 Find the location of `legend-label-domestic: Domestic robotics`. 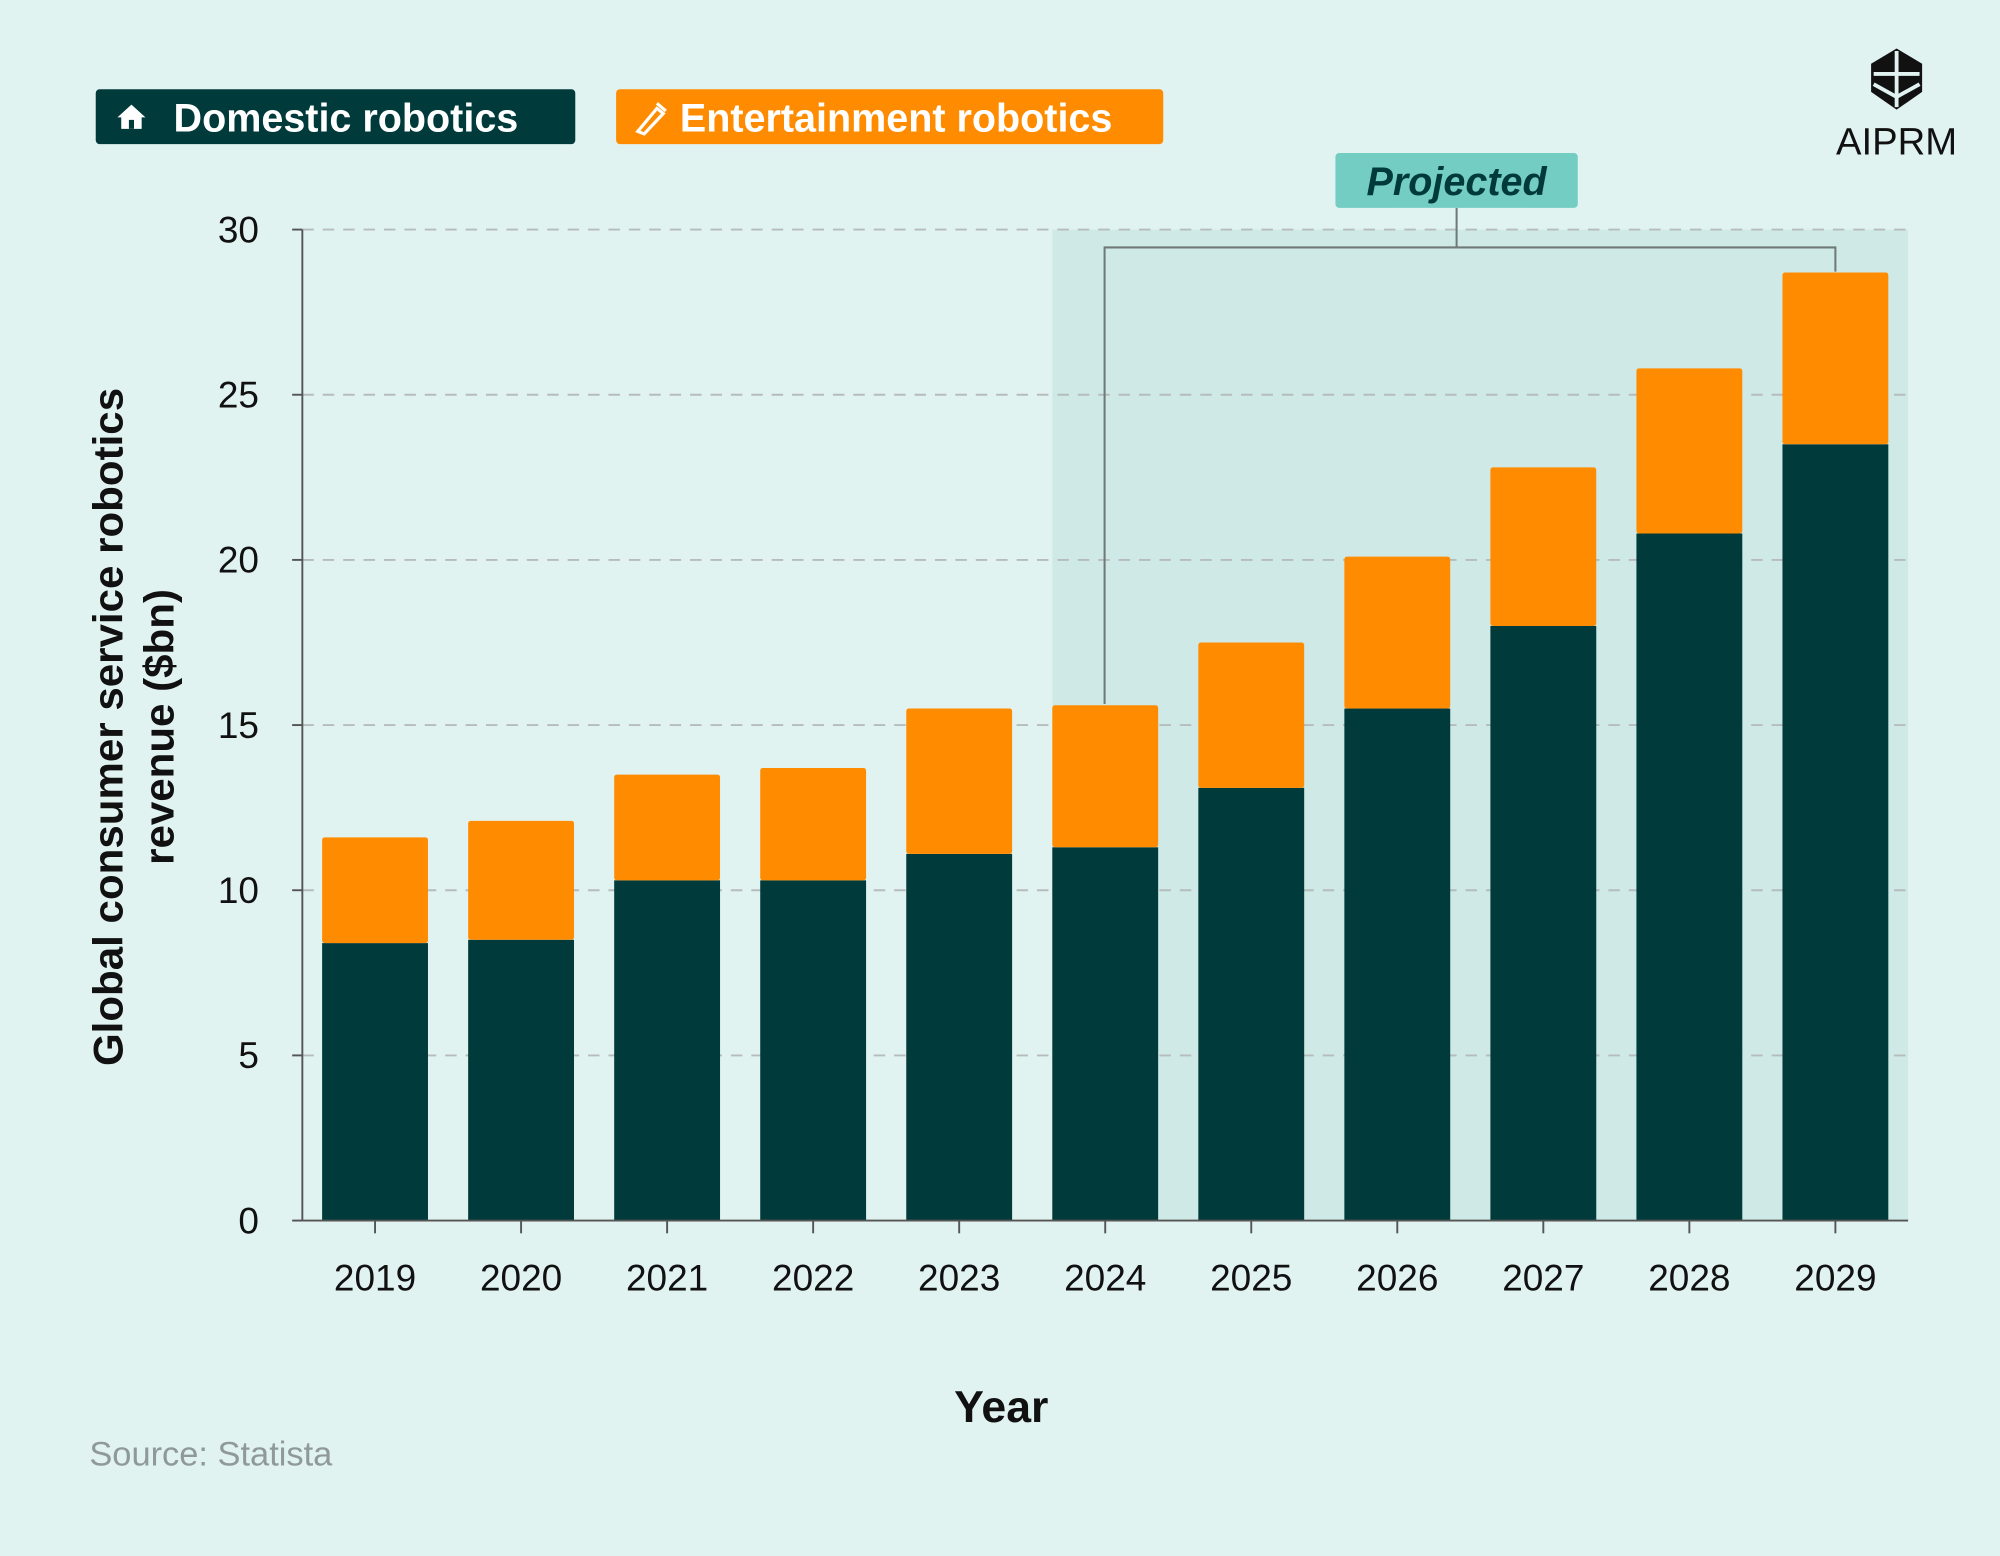

legend-label-domestic: Domestic robotics is located at coordinates (346, 118).